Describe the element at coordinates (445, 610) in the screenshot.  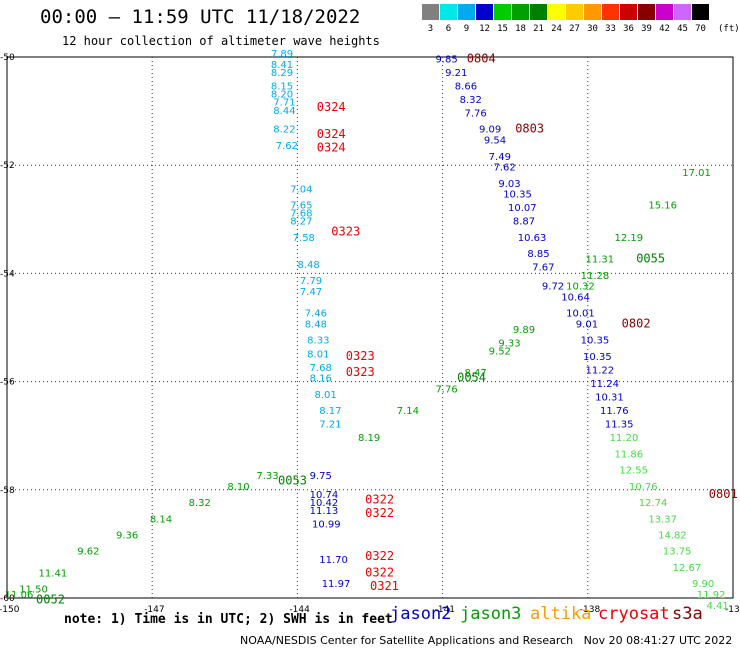
I see `lon-tick-label: -141` at that location.